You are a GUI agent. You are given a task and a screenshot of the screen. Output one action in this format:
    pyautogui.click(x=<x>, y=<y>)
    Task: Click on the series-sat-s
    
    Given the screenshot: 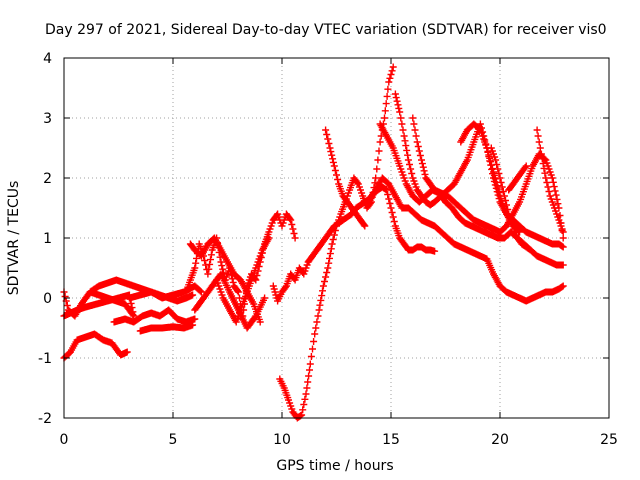 What is the action you would take?
    pyautogui.click(x=510, y=199)
    